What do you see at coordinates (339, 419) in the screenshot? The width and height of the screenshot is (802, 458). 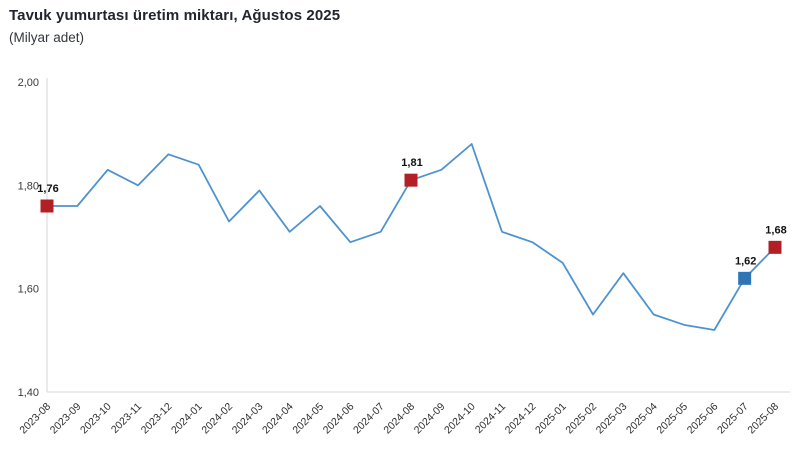 I see `x-tick-label: 2024-06` at bounding box center [339, 419].